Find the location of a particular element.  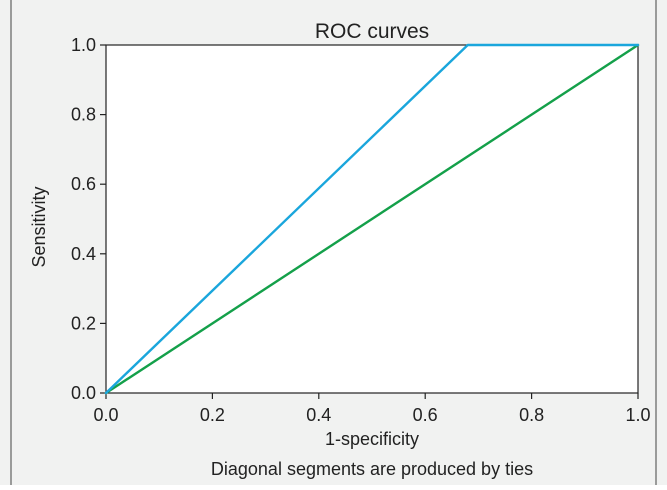

y-tick-label: 0.4 is located at coordinates (83, 254).